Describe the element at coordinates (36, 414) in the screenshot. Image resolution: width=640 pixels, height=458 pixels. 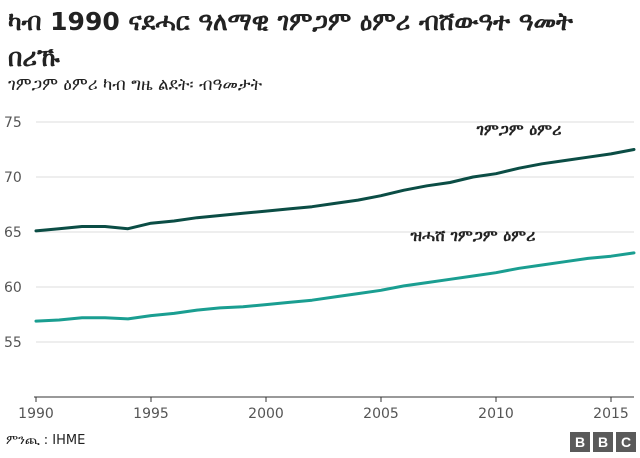
I see `x-tick-label: 1990` at that location.